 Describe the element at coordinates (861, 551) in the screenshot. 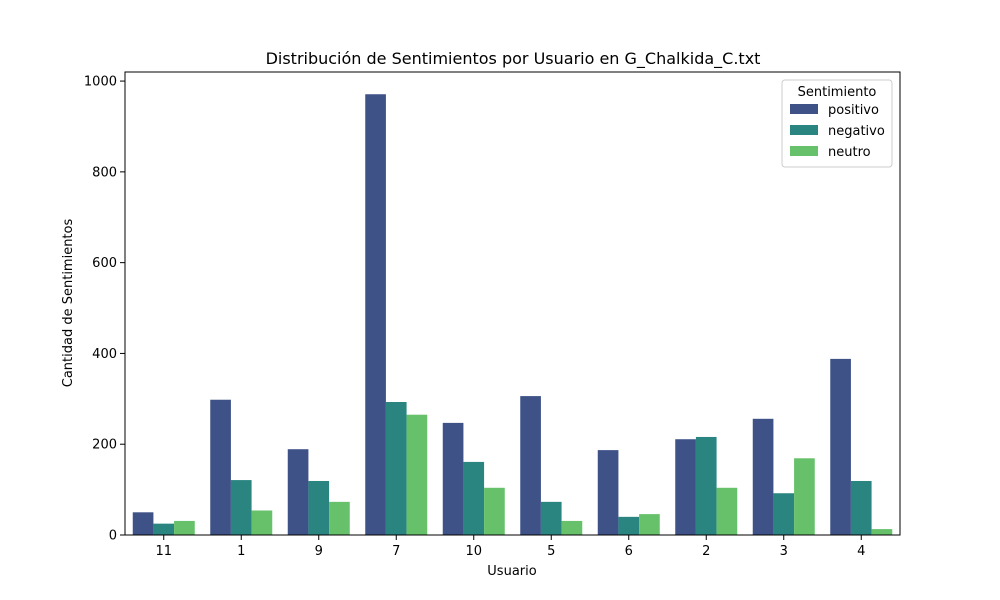

I see `x-tick-label: 4` at that location.